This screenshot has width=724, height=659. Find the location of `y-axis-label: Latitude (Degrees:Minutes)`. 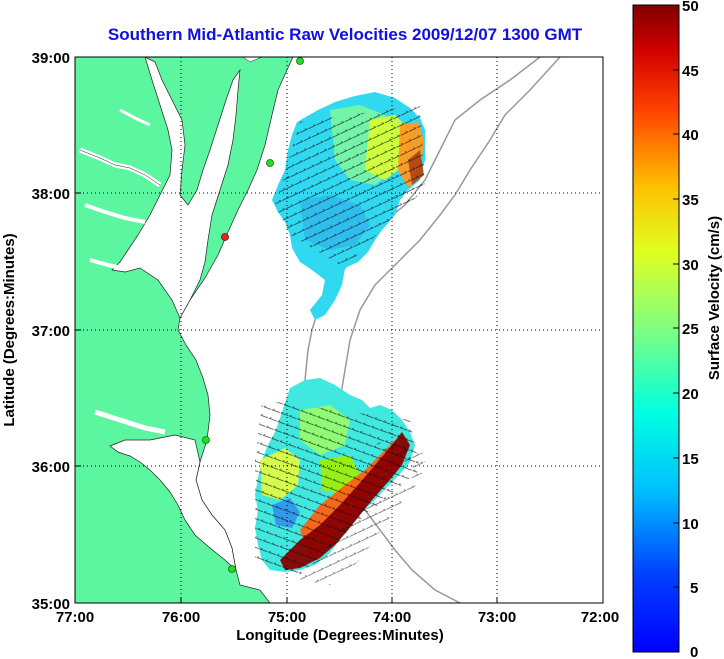

y-axis-label: Latitude (Degrees:Minutes) is located at coordinates (9, 329).